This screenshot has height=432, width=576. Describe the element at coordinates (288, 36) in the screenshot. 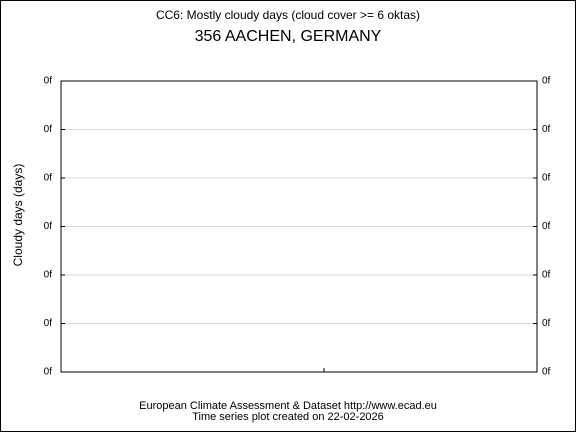

I see `chart-subtitle: 356 AACHEN, GERMANY` at that location.